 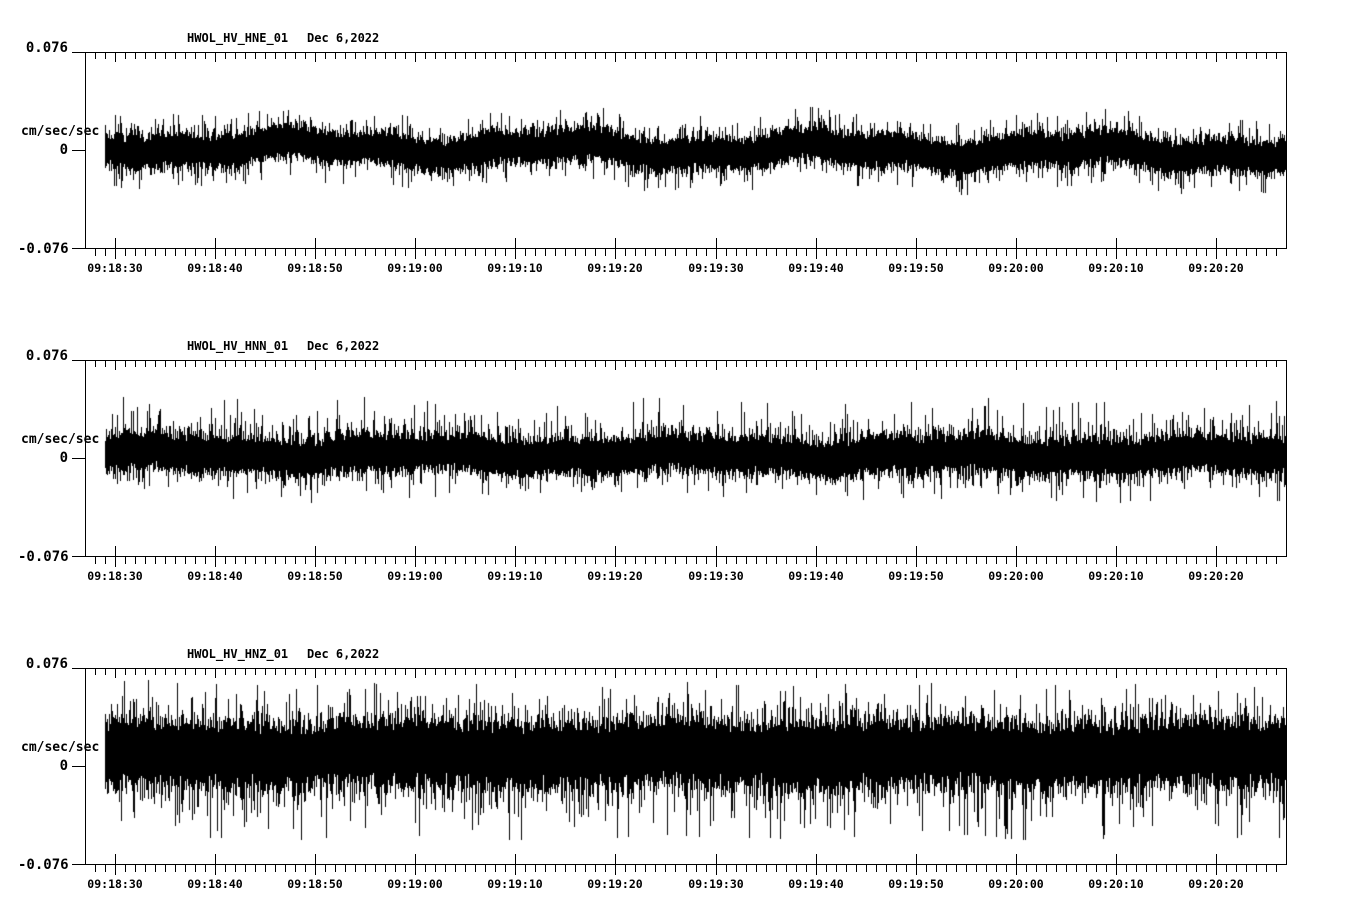 I want to click on x-tick-label: 09:20:20, so click(x=1216, y=884).